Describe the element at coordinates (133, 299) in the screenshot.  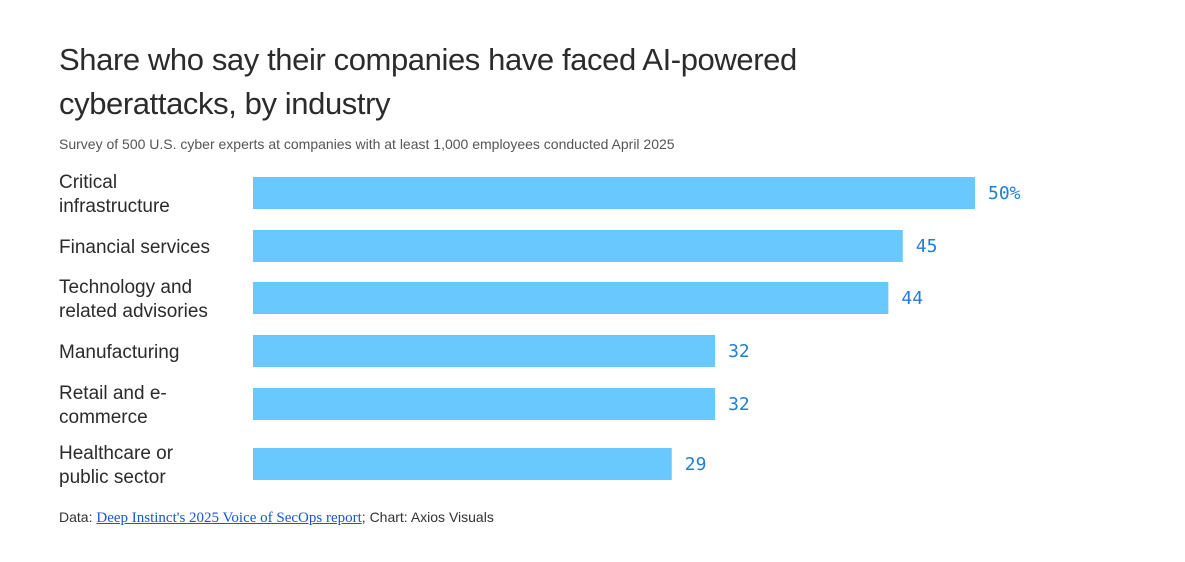
I see `category-label: Technology and related advisories` at that location.